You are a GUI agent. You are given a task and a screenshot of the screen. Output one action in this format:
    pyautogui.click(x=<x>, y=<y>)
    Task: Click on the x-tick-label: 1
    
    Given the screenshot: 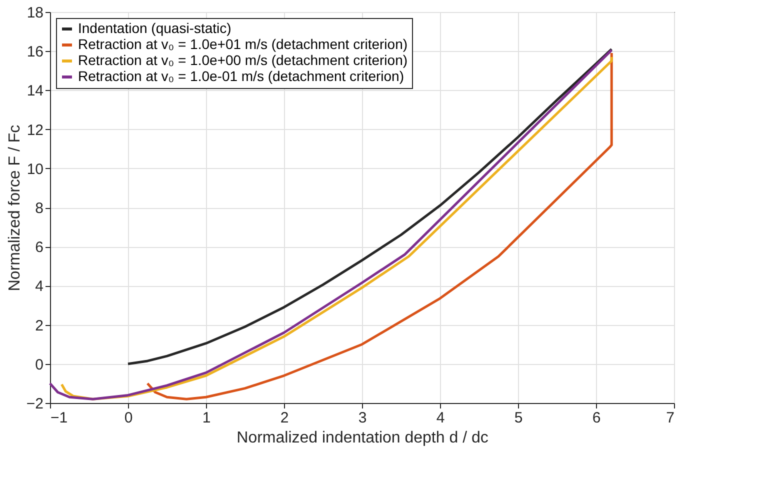 What is the action you would take?
    pyautogui.click(x=206, y=418)
    